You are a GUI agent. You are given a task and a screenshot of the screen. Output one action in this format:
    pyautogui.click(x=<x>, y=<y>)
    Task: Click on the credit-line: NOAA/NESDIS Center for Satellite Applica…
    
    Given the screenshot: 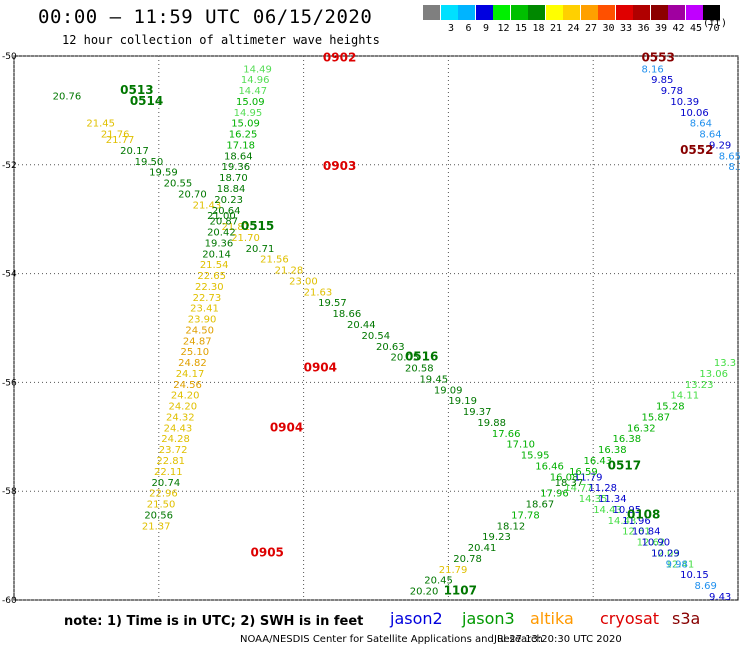 What is the action you would take?
    pyautogui.click(x=391, y=639)
    